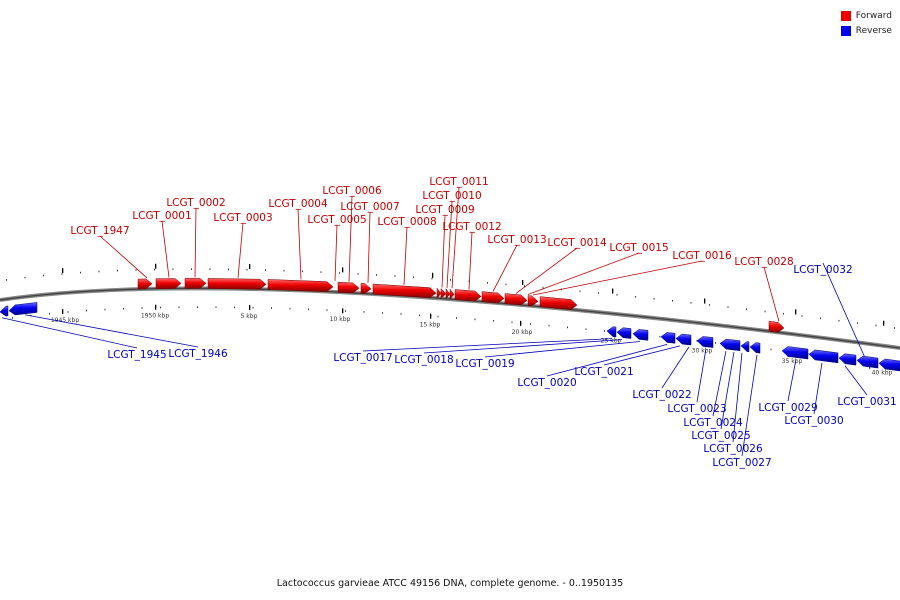 The width and height of the screenshot is (900, 600). I want to click on gene-label-lcgt_0023: LCGT_0023, so click(696, 409).